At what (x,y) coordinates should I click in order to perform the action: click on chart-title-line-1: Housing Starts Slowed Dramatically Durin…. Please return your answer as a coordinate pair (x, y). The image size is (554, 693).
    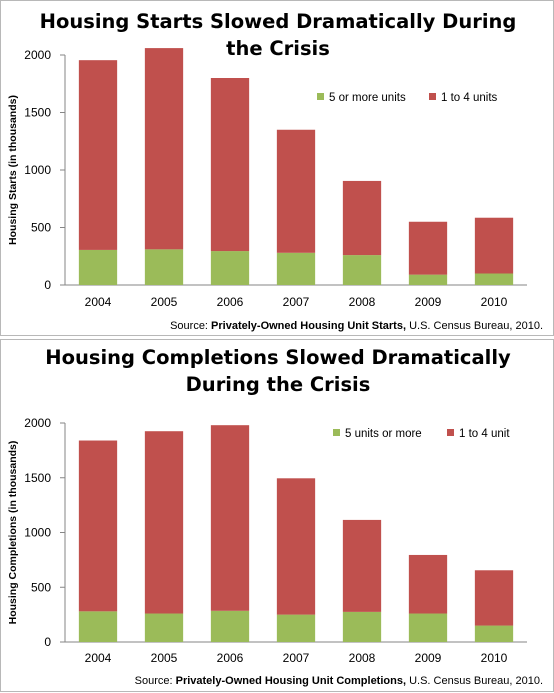
    Looking at the image, I should click on (278, 21).